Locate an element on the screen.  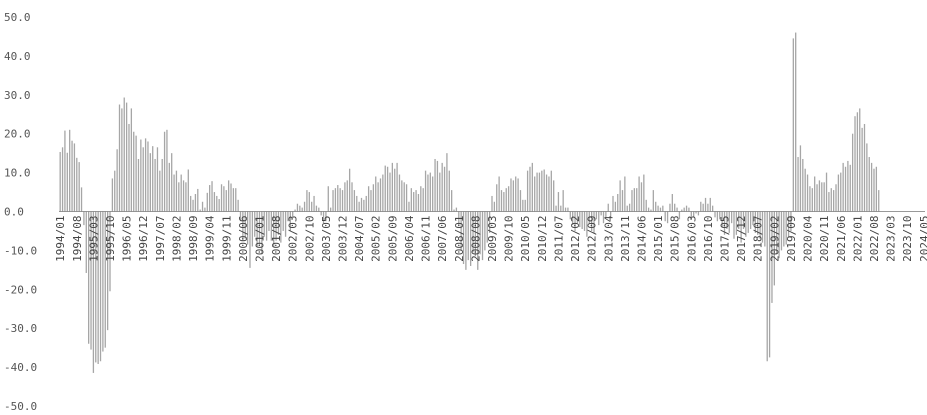
y-tick-label: 30.0 is located at coordinates (17, 95).